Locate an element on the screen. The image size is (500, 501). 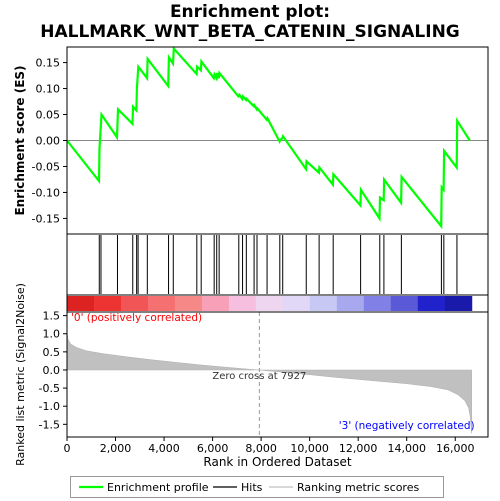
metric-ytick-label: 0.5 is located at coordinates (52, 352).